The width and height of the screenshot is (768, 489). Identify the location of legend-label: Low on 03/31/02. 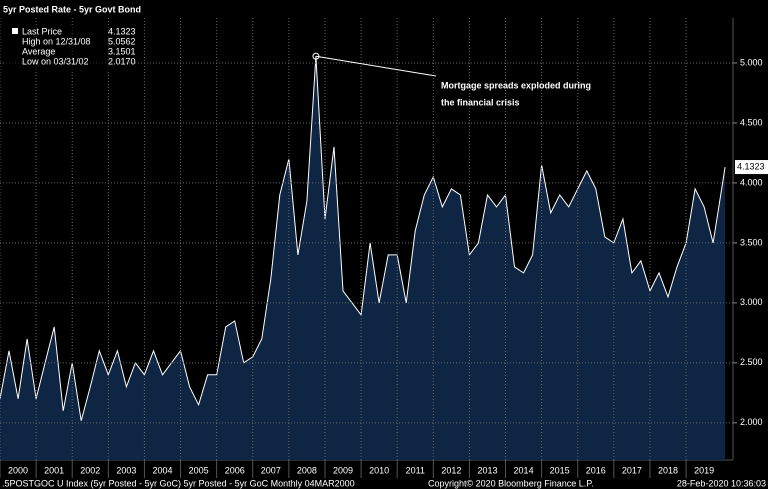
(55, 61).